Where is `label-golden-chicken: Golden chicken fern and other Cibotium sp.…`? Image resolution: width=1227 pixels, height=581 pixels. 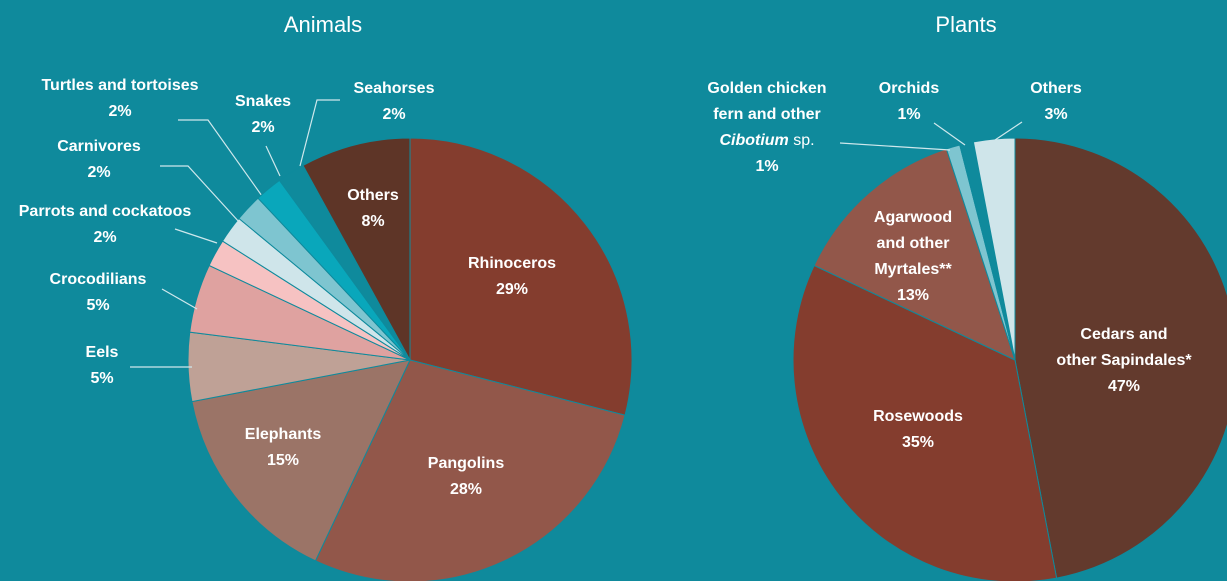 label-golden-chicken: Golden chicken fern and other Cibotium sp.… is located at coordinates (766, 127).